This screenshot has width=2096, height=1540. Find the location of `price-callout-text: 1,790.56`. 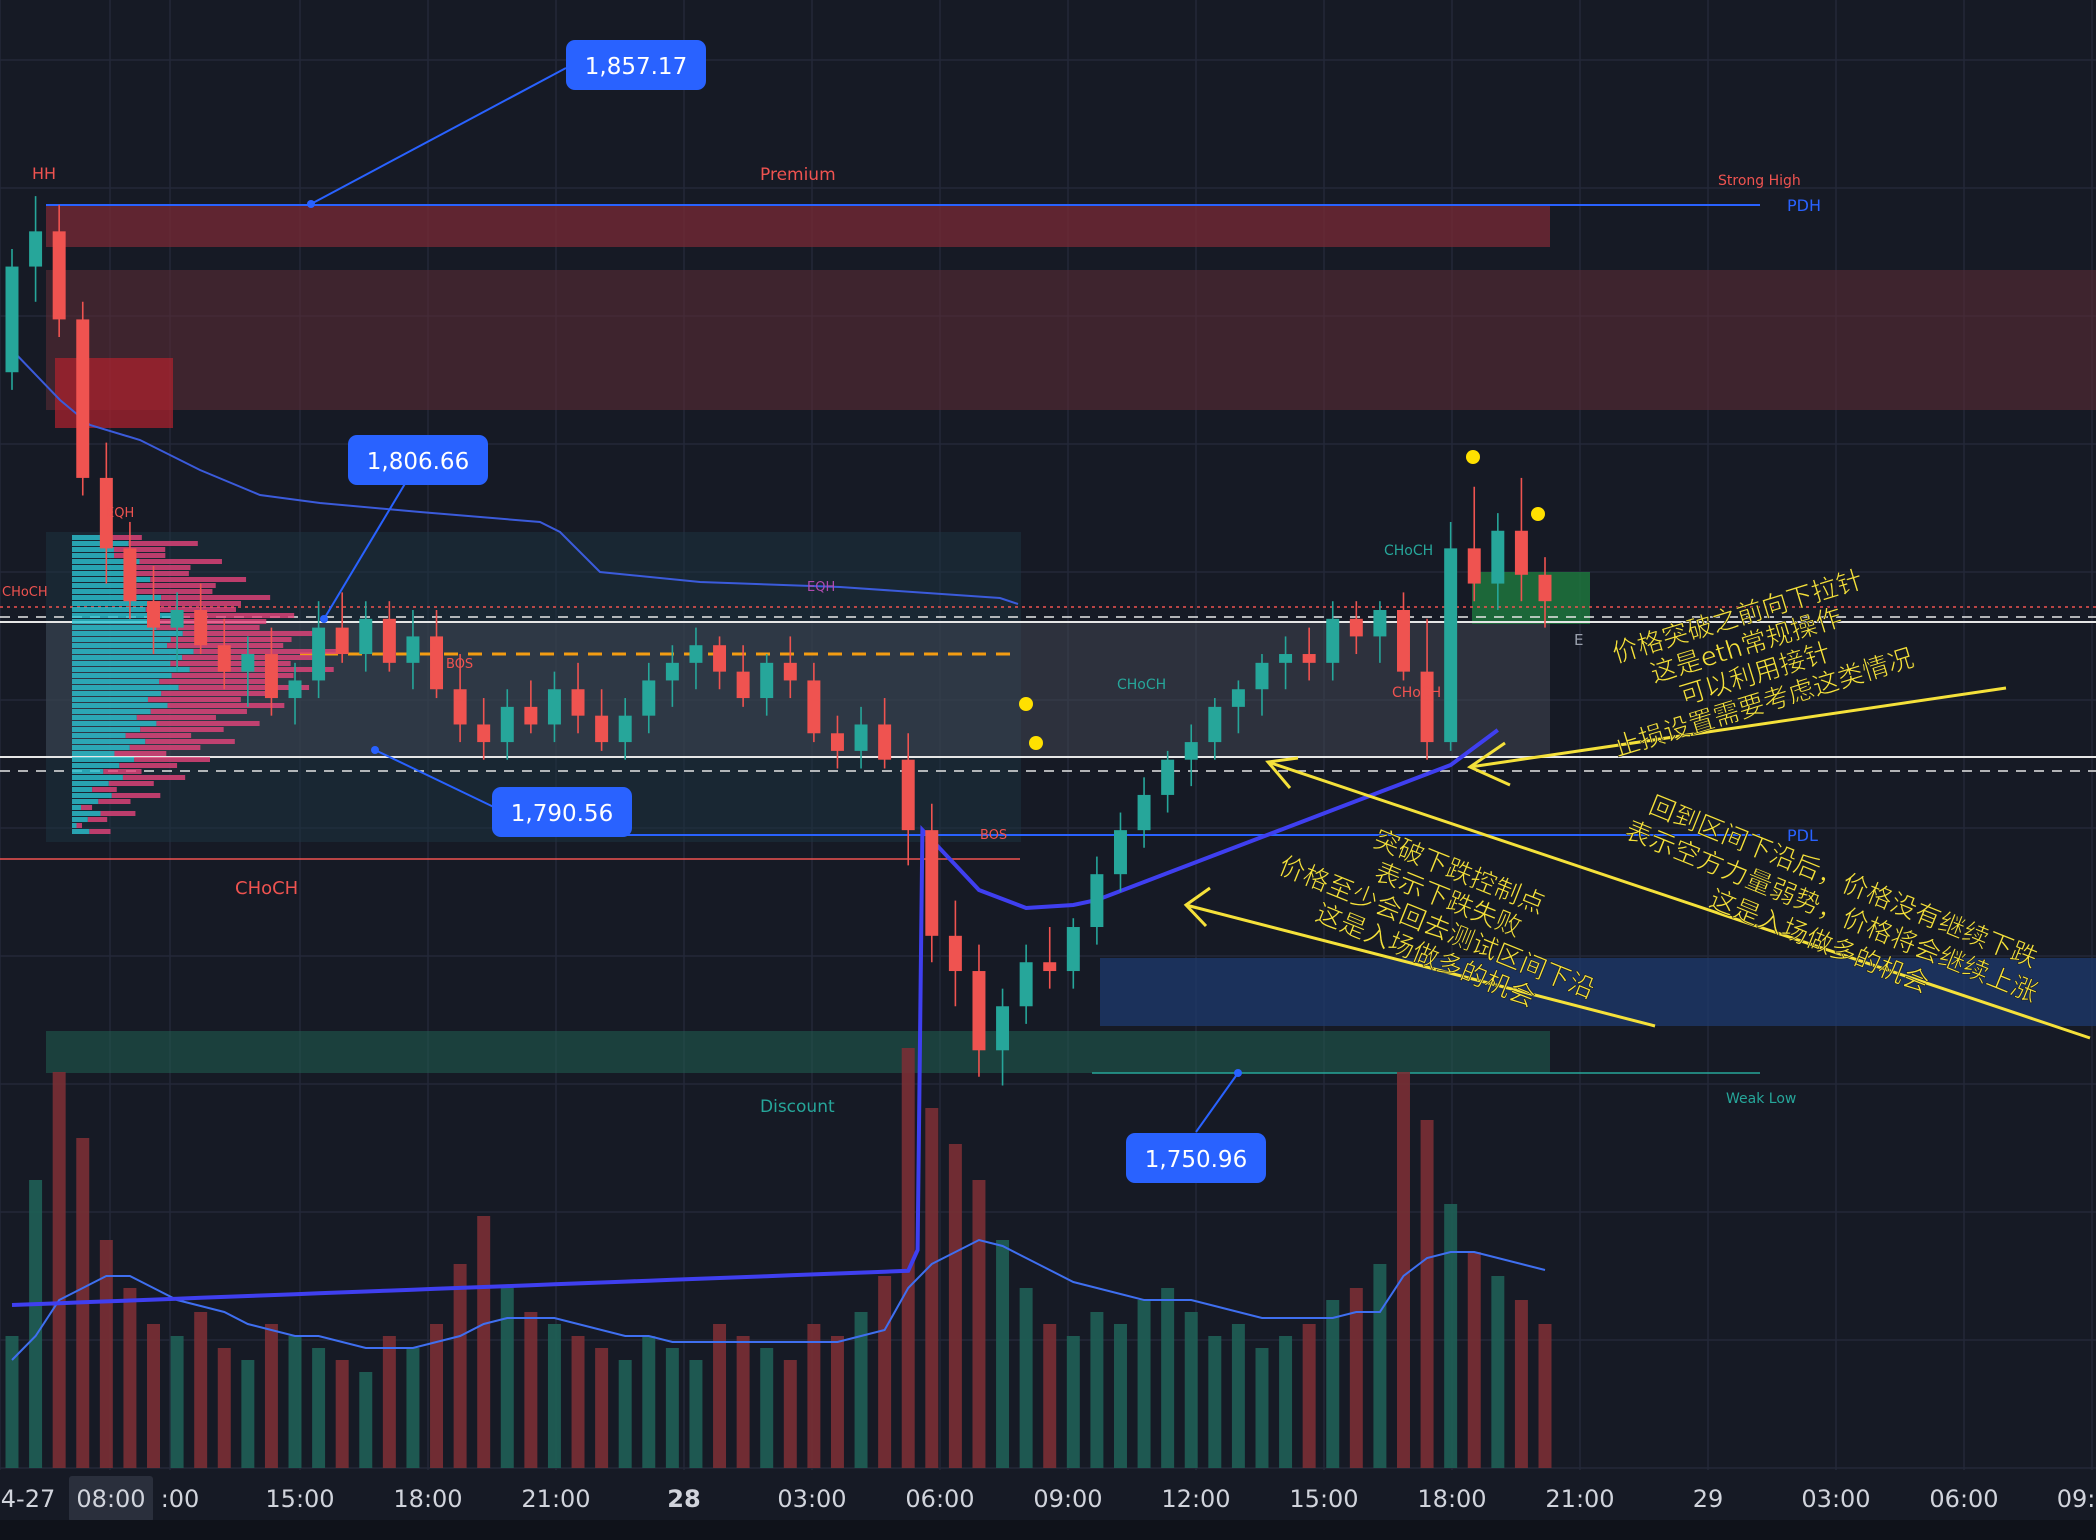

price-callout-text: 1,790.56 is located at coordinates (562, 814).